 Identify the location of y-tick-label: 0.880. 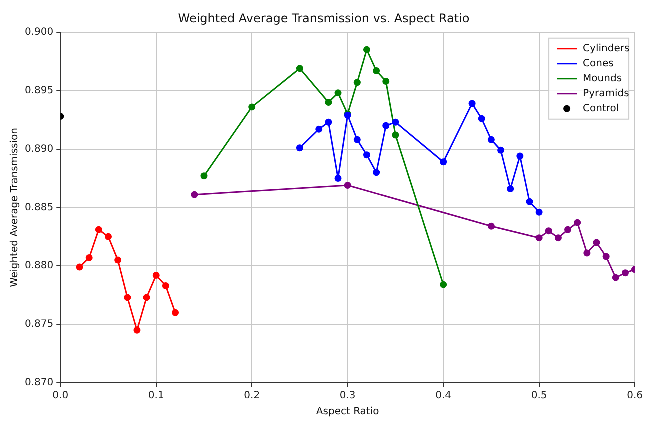
(39, 266).